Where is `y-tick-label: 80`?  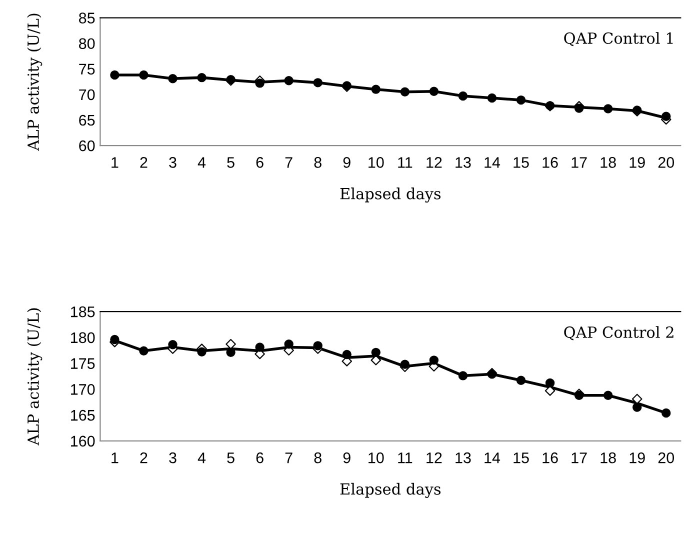 y-tick-label: 80 is located at coordinates (87, 44).